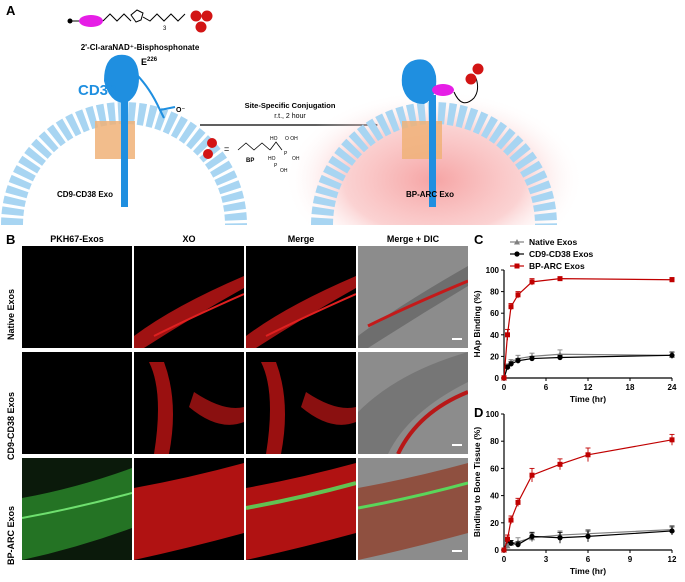 This screenshot has width=685, height=582. What do you see at coordinates (284, 171) in the screenshot?
I see `svg-text: OH` at bounding box center [284, 171].